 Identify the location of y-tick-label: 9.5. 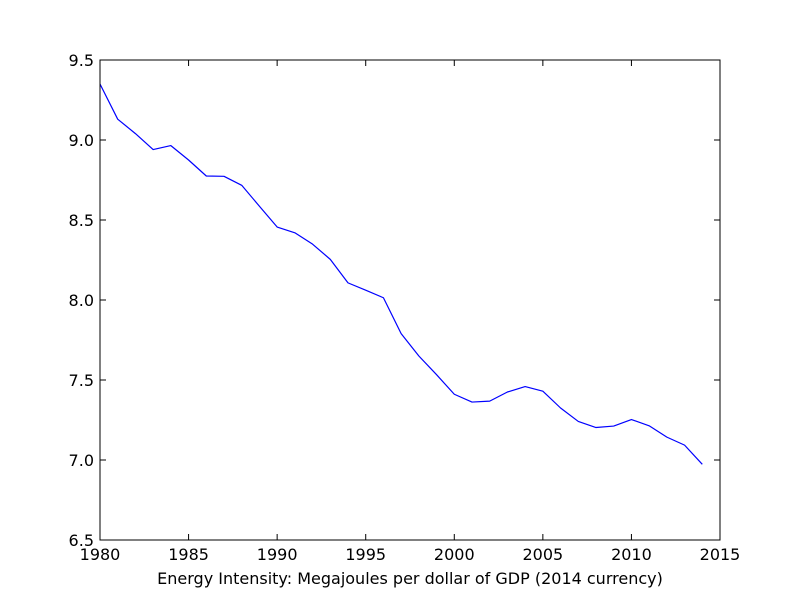
(81, 60).